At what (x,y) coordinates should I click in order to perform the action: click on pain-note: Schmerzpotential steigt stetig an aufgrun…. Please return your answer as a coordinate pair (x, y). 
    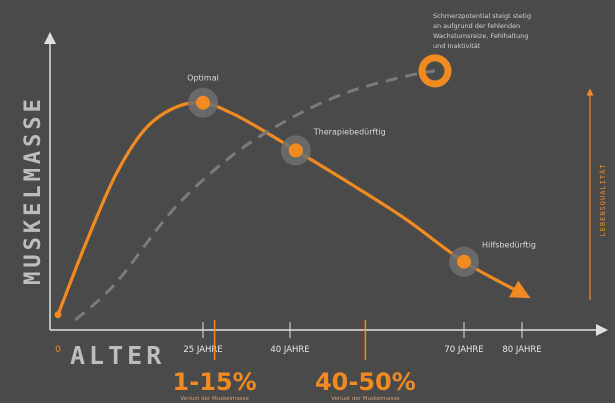
    Looking at the image, I should click on (482, 31).